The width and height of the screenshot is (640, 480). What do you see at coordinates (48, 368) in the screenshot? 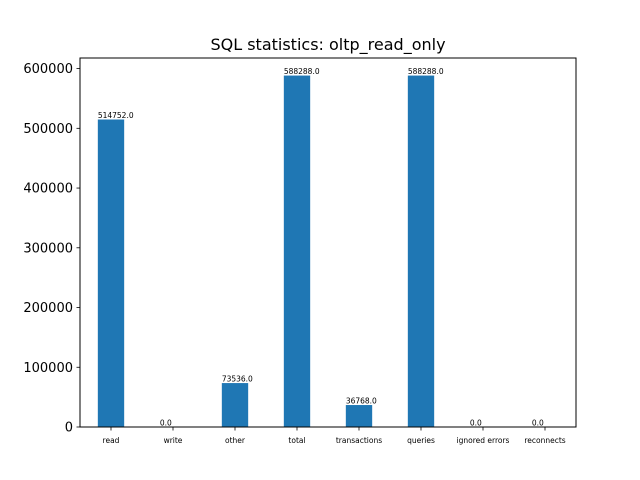
I see `y-tick-label: 100000` at bounding box center [48, 368].